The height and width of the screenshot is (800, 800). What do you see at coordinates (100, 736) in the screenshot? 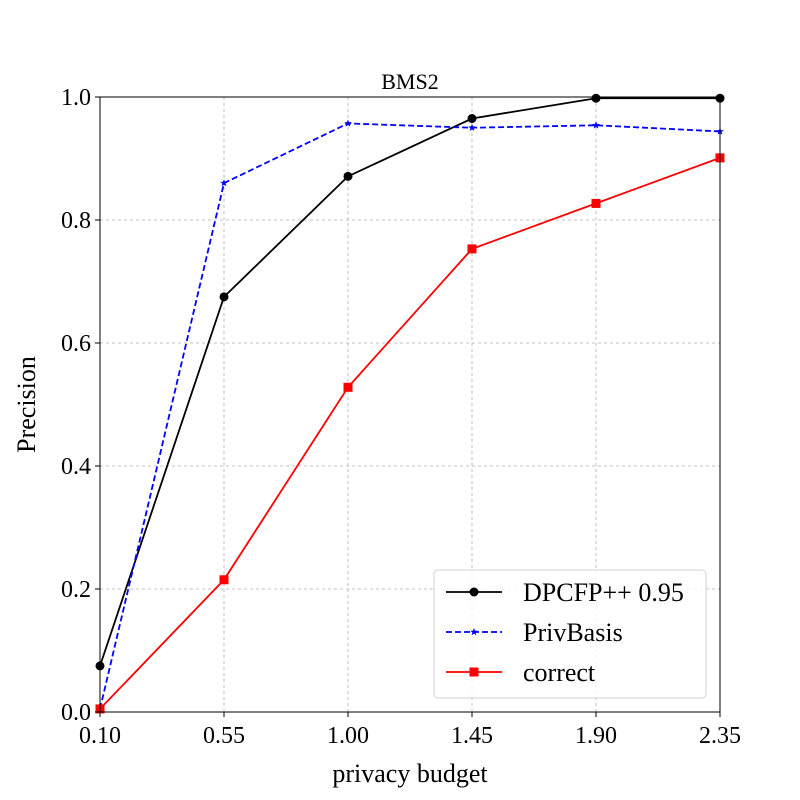
I see `x-tick-label: 0.10` at bounding box center [100, 736].